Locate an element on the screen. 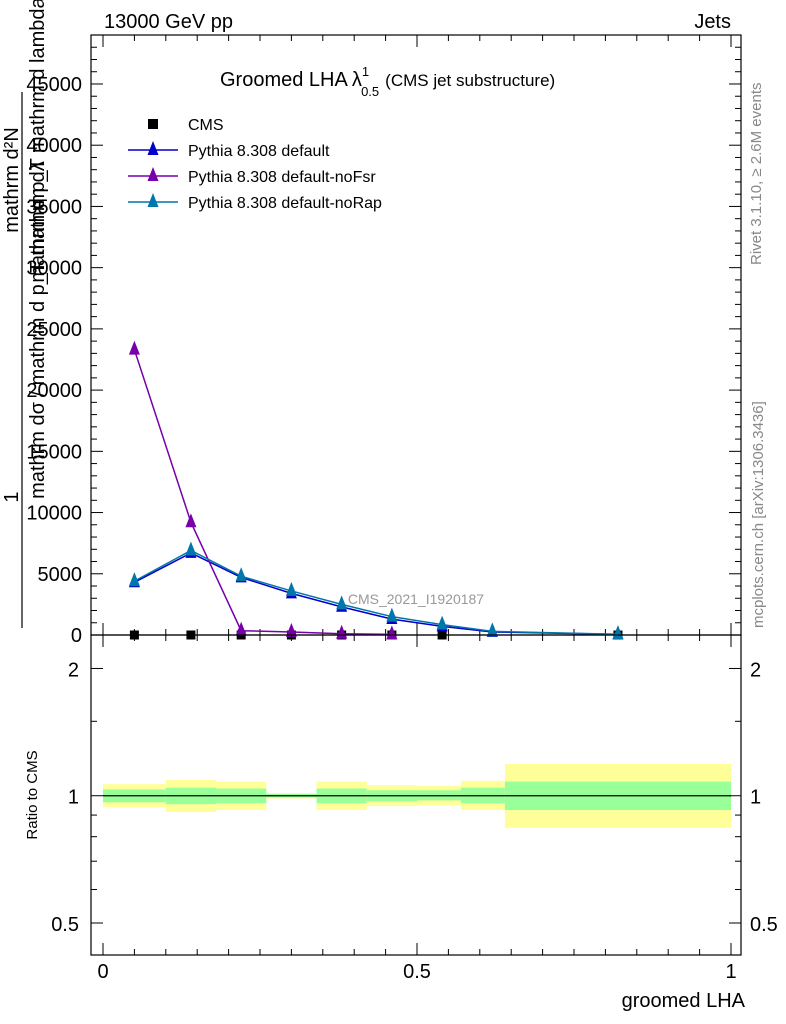 The height and width of the screenshot is (1024, 786). y-tick-label: 20000 is located at coordinates (54, 391).